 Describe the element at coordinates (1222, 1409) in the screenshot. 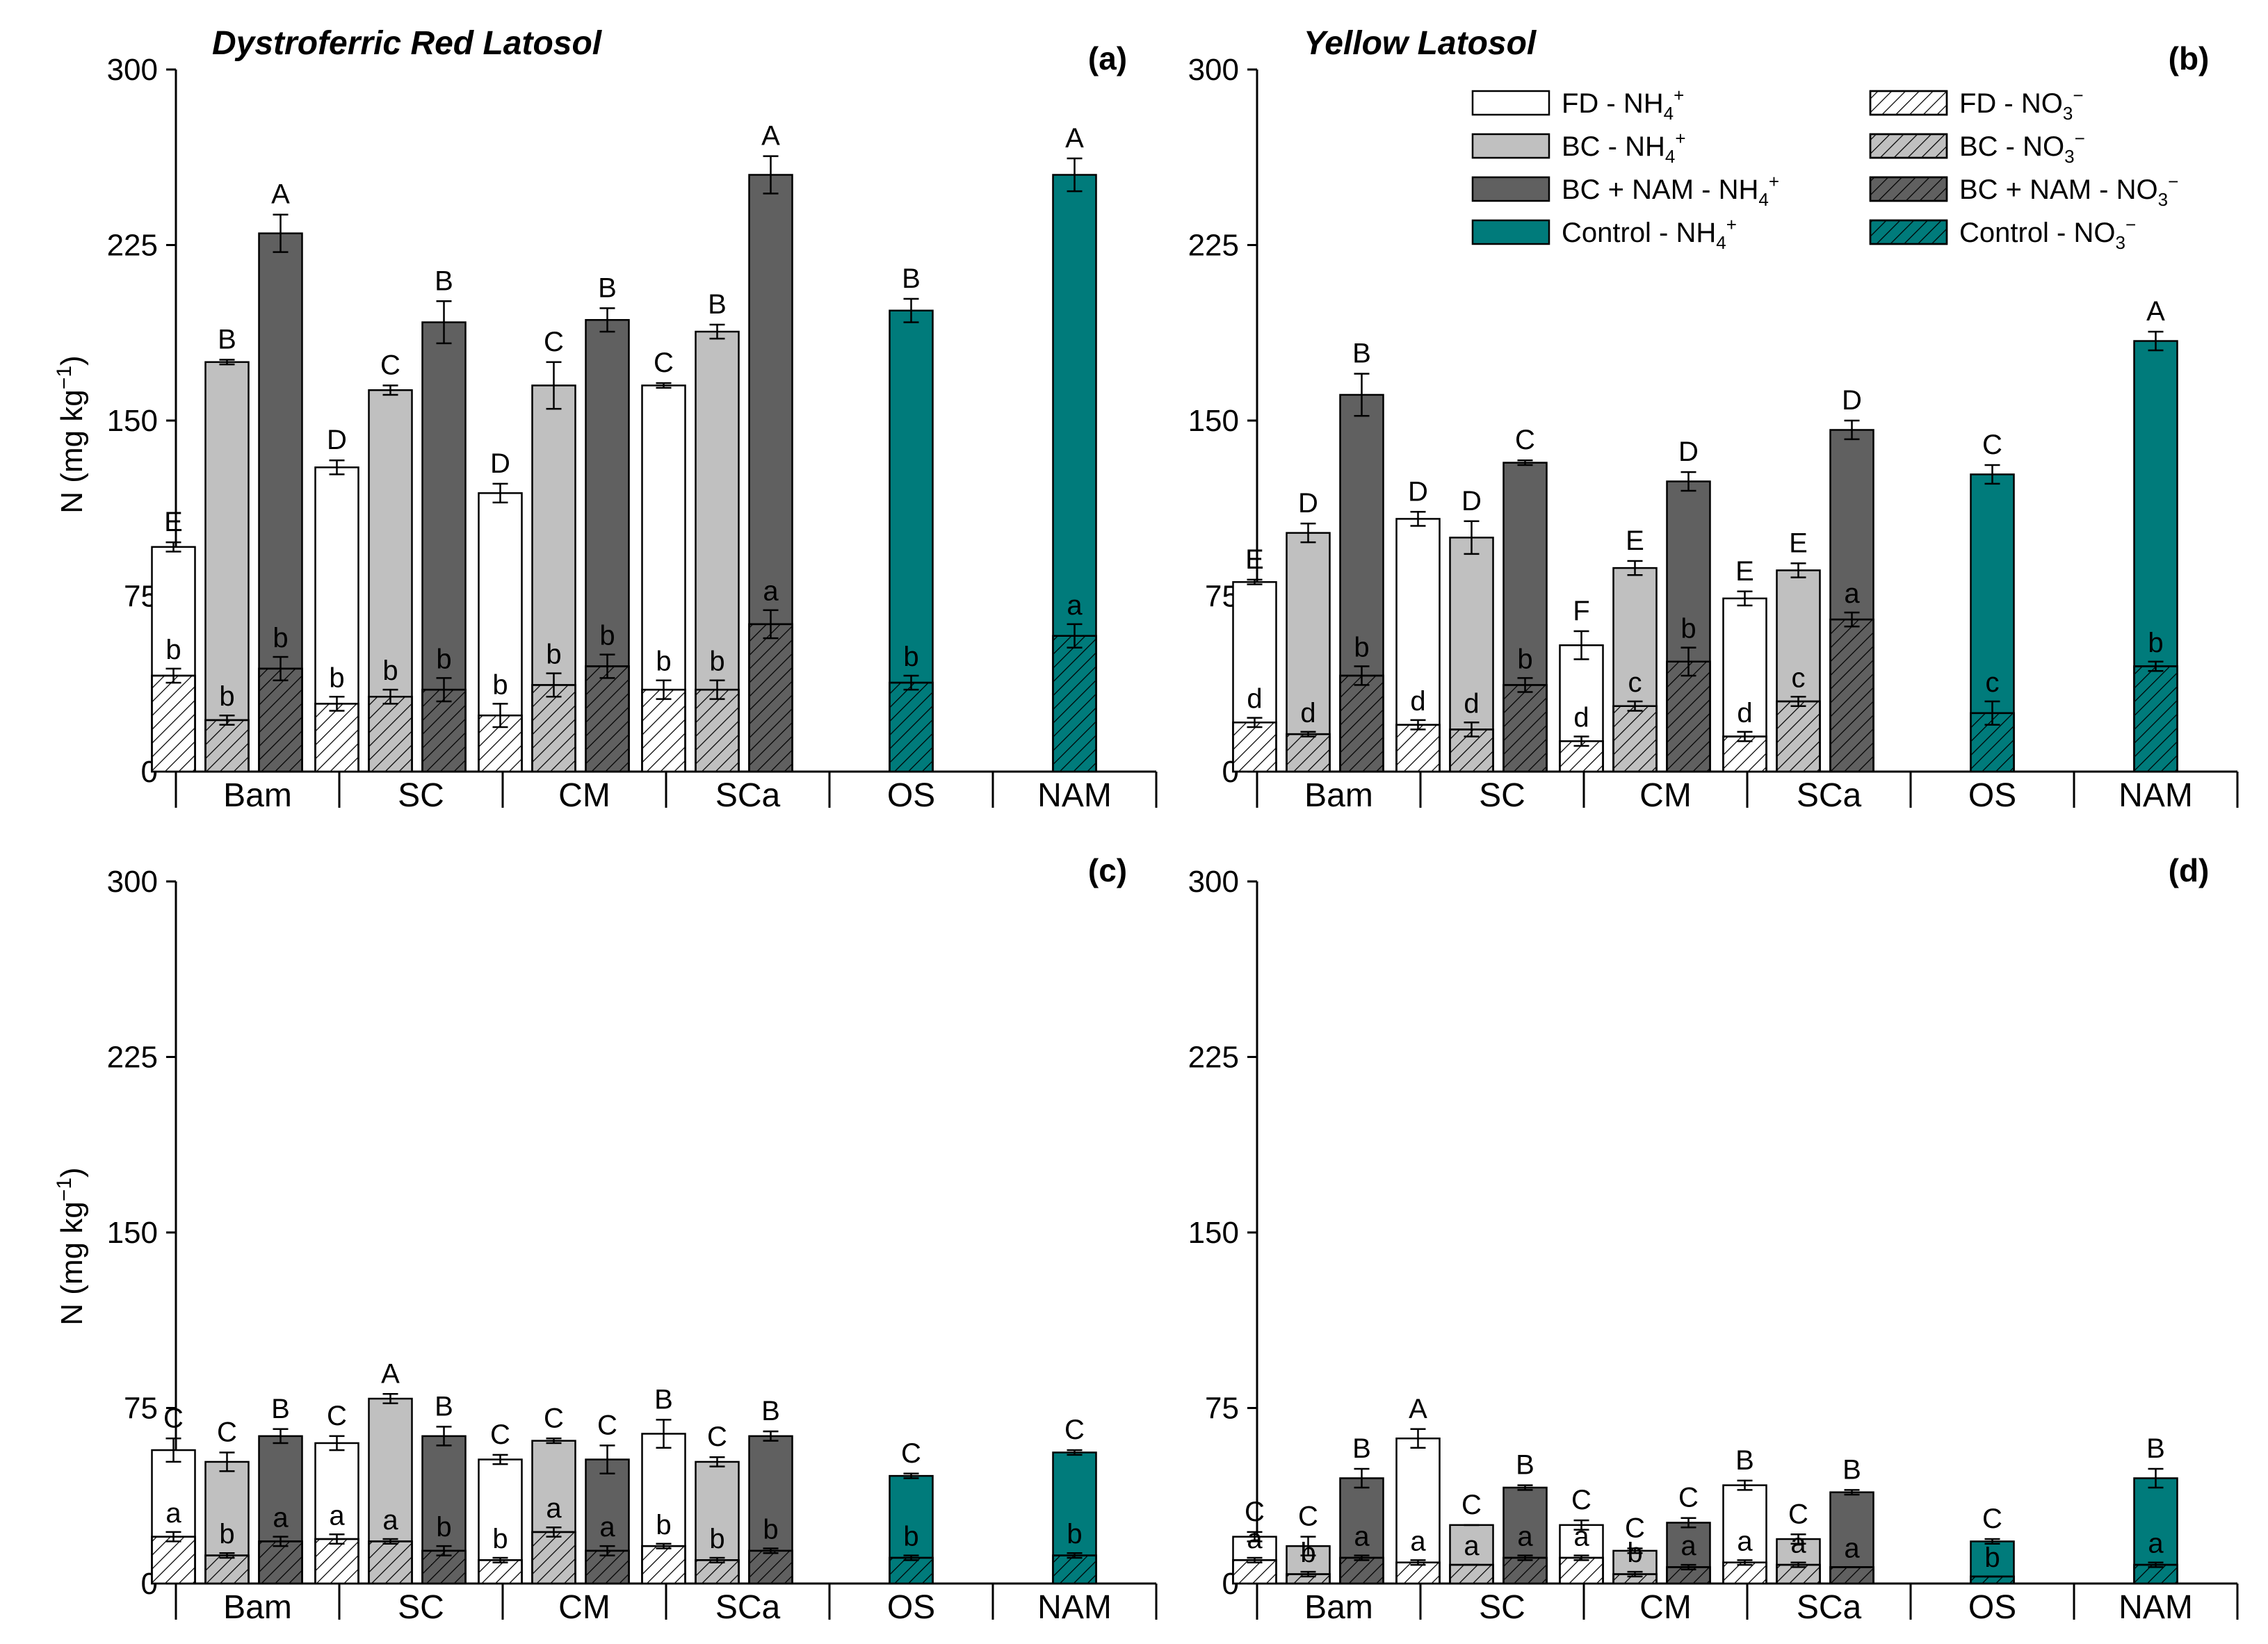

I see `y-tick-label: 75` at that location.